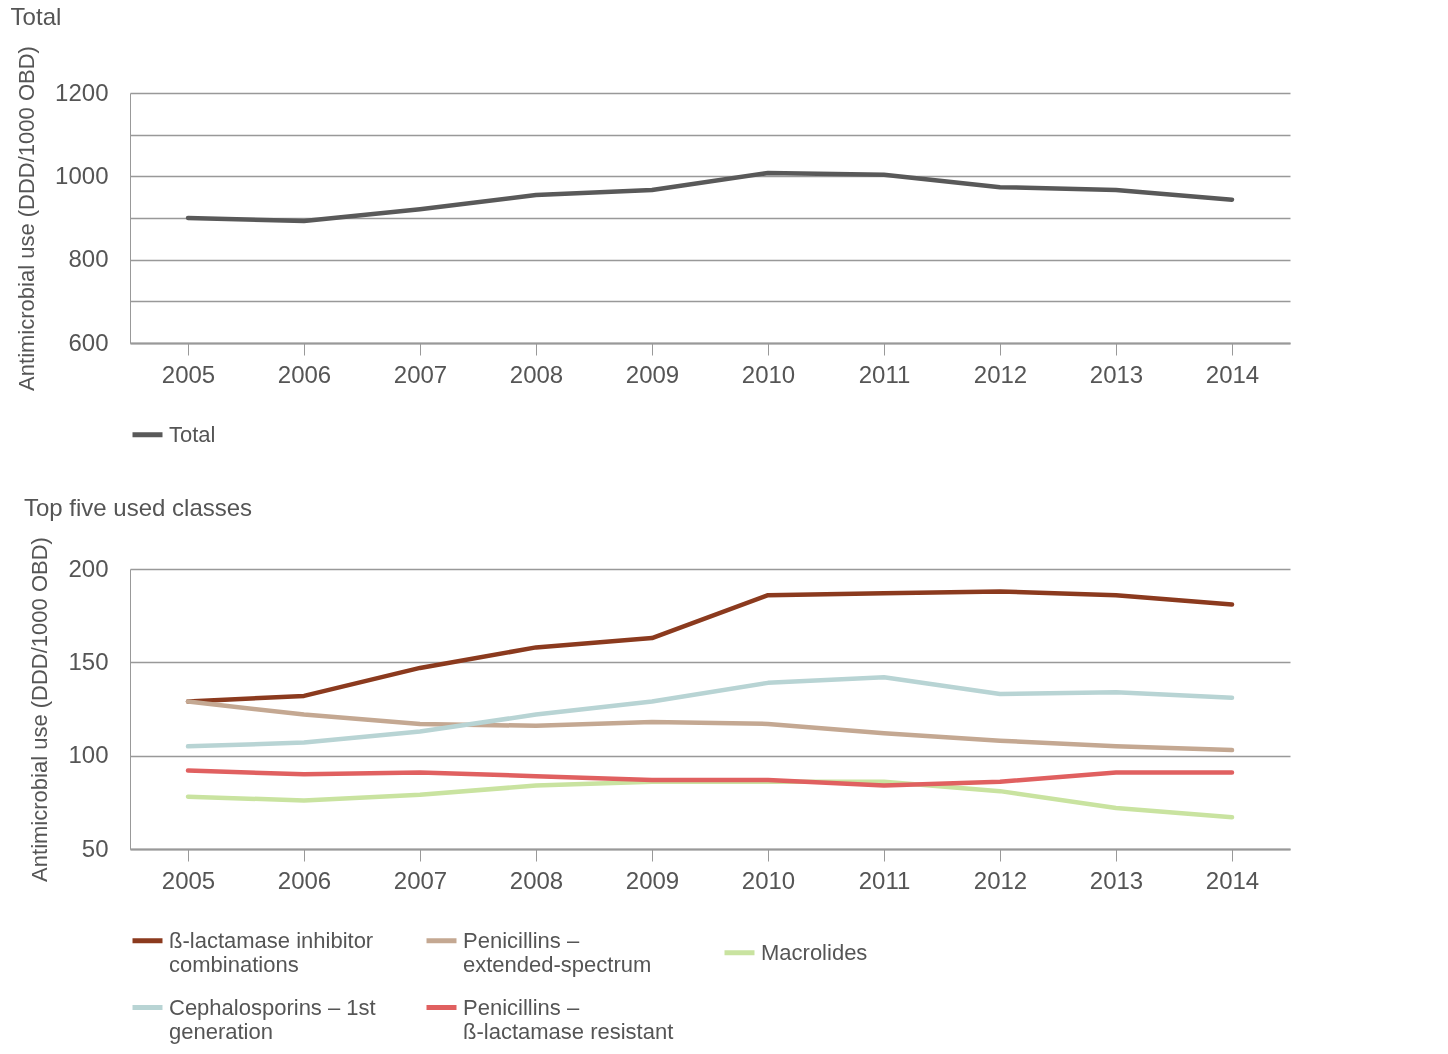  Describe the element at coordinates (557, 952) in the screenshot. I see `legend-label: Penicillins – extended-spectrum` at that location.